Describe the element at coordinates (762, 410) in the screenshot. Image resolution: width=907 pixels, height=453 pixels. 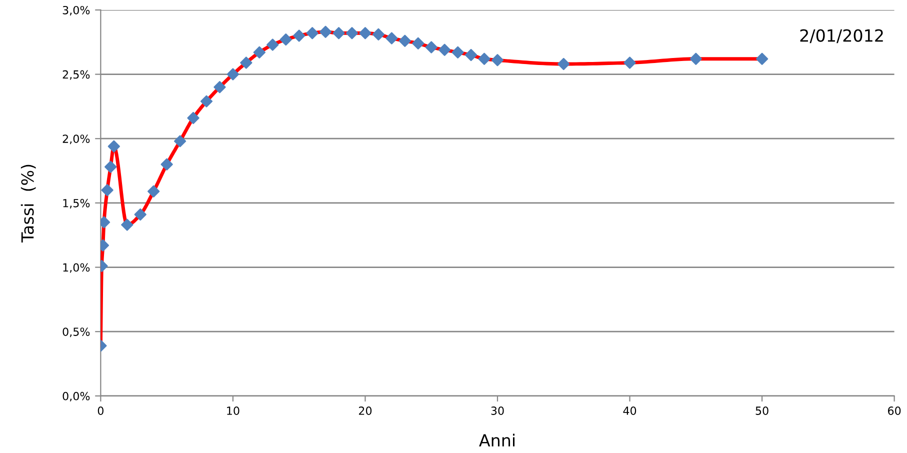
I see `x-tick-label: 50` at that location.